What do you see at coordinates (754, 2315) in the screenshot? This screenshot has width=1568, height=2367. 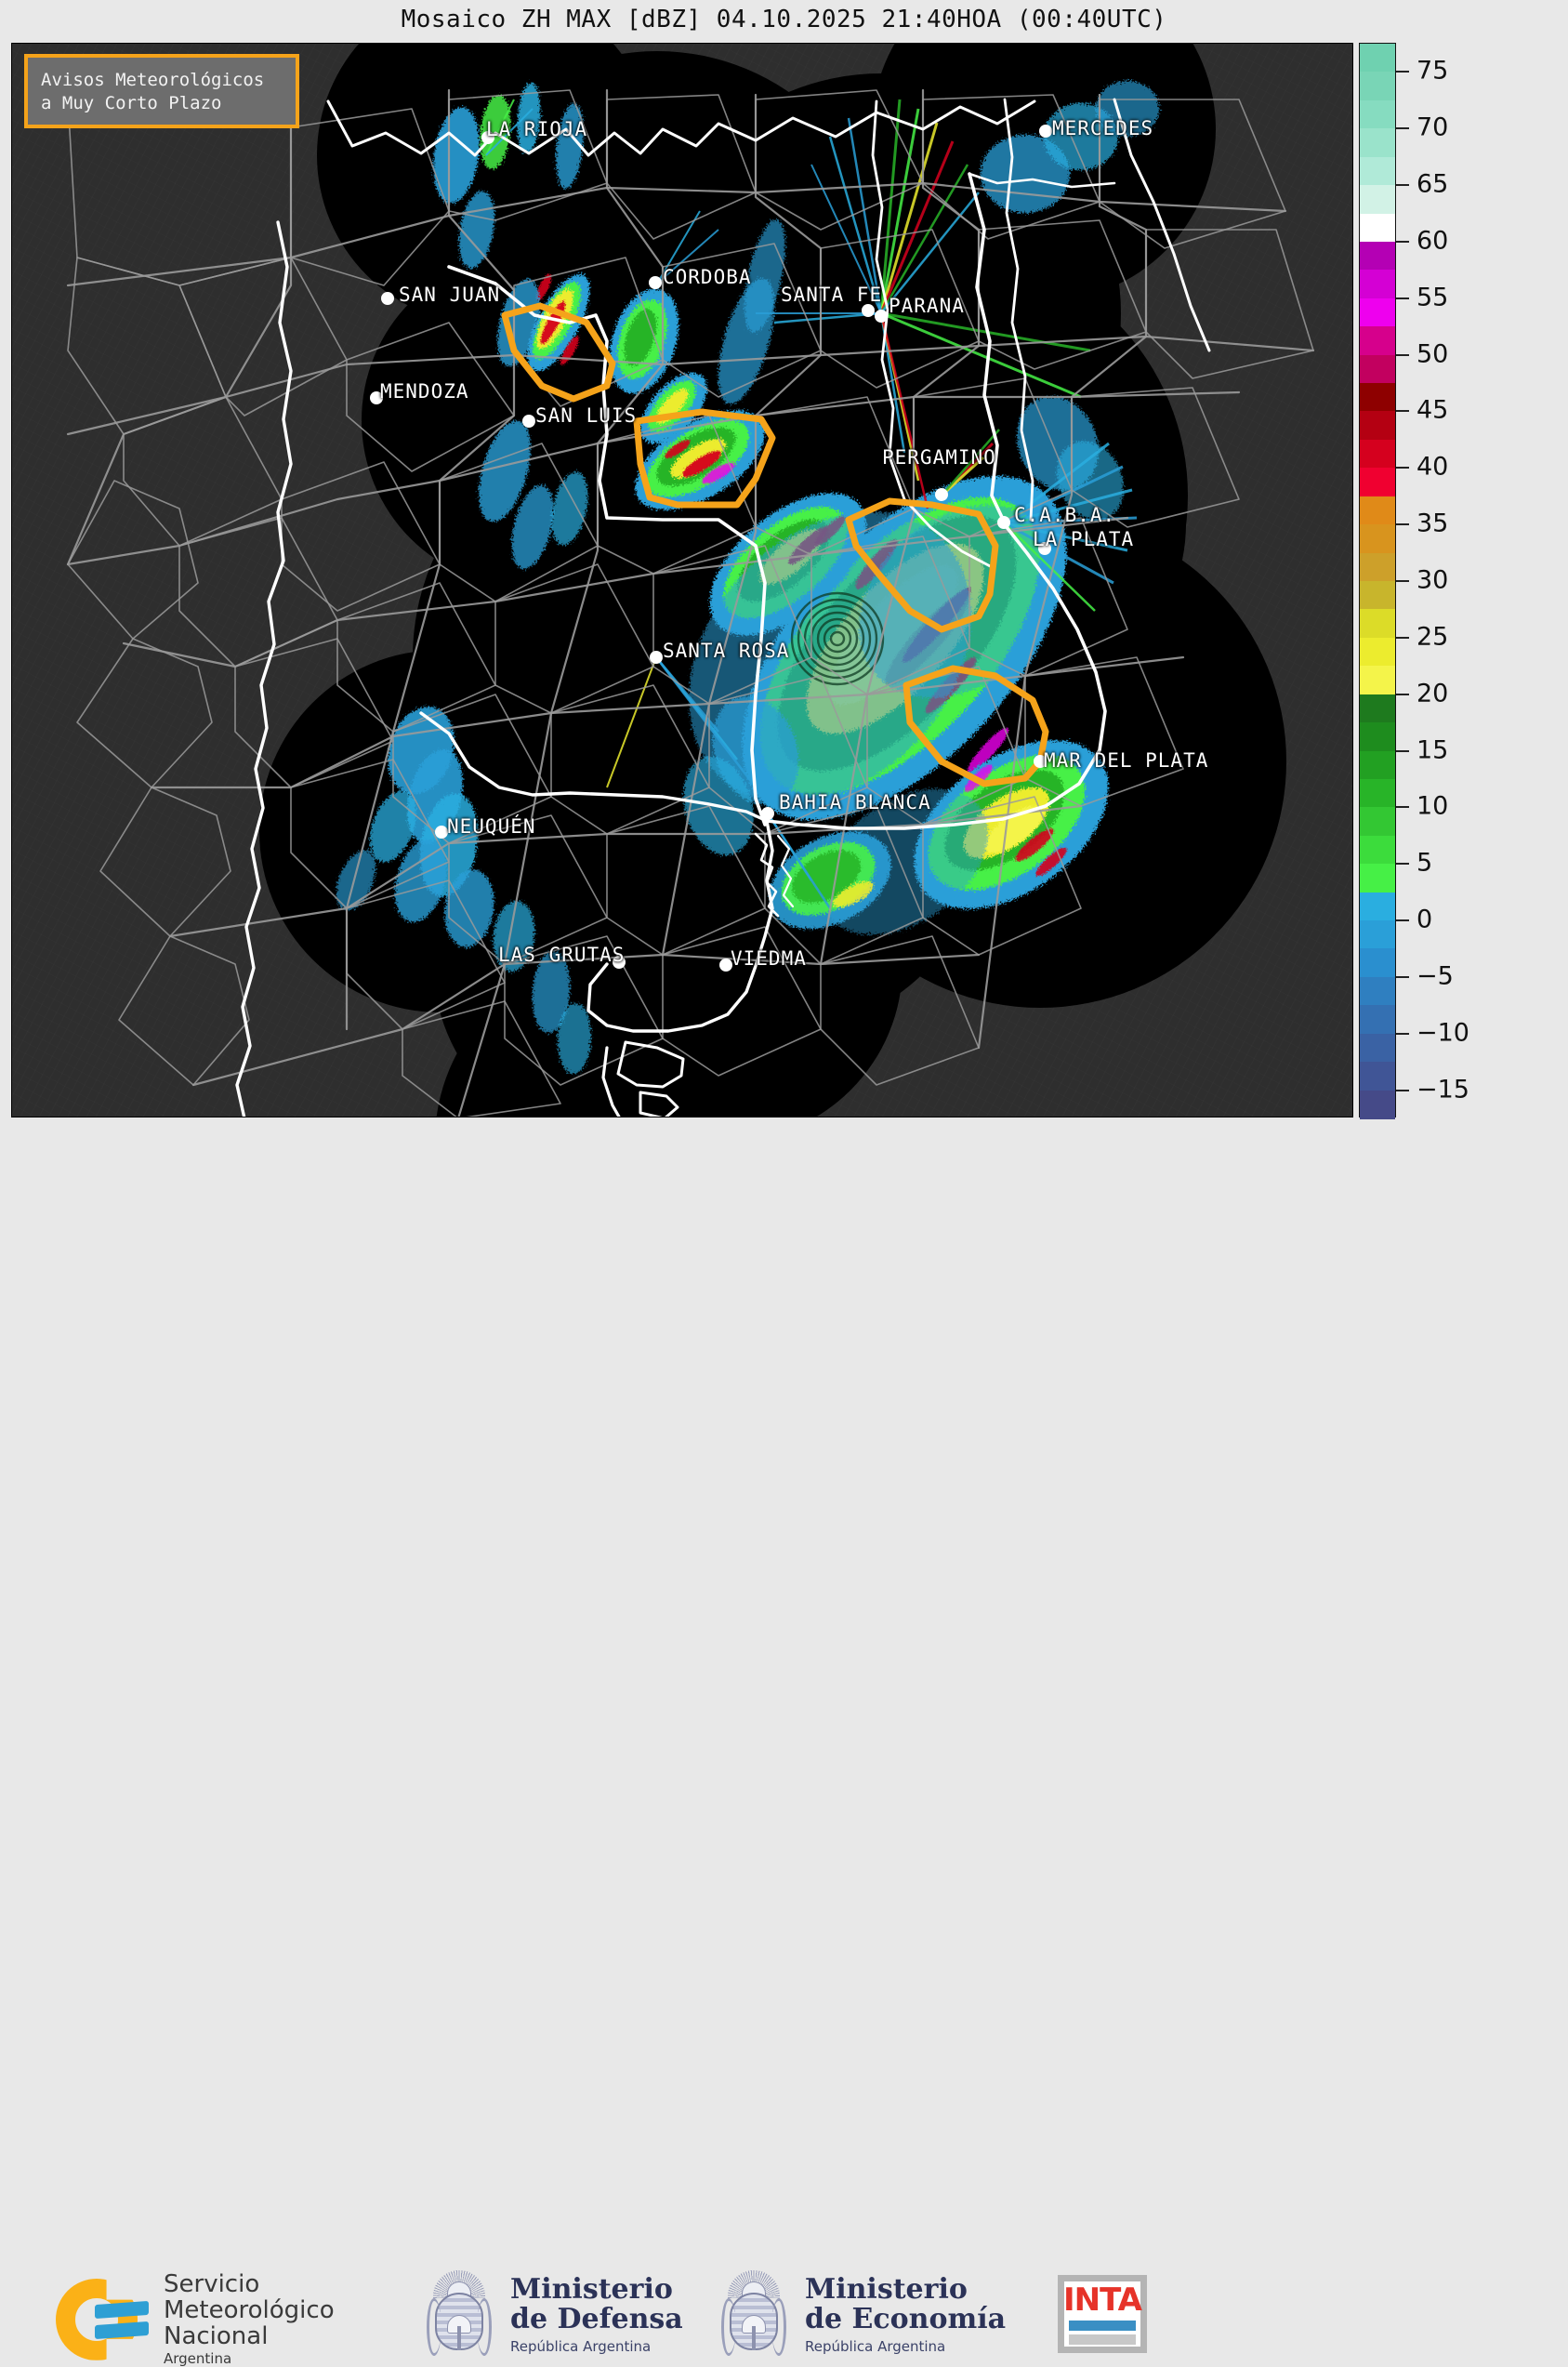 I see `argentina-coat-of-arms-icon` at bounding box center [754, 2315].